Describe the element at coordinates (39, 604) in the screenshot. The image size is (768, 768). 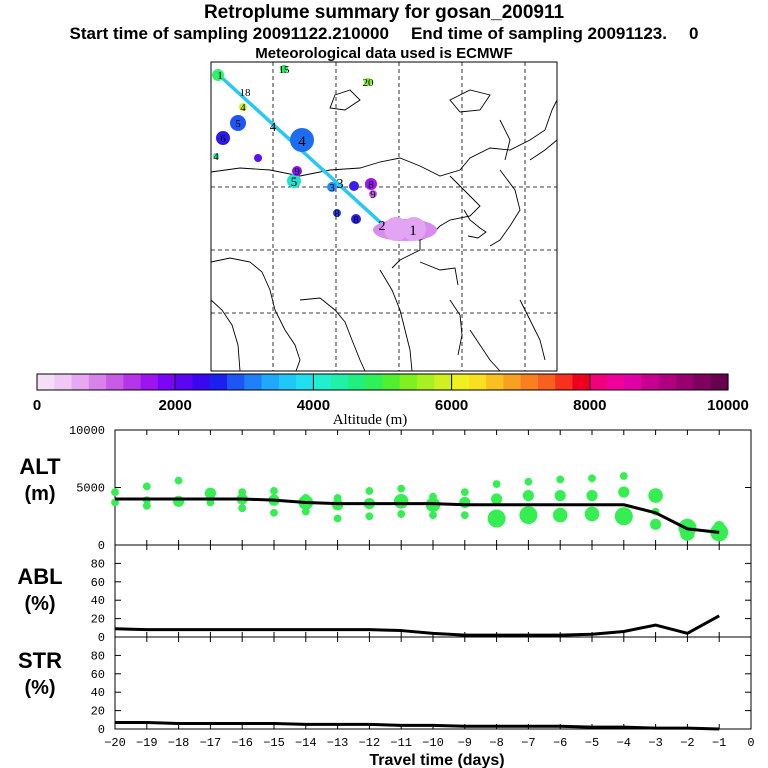
I see `abl-ylabel-unit: (%)` at that location.